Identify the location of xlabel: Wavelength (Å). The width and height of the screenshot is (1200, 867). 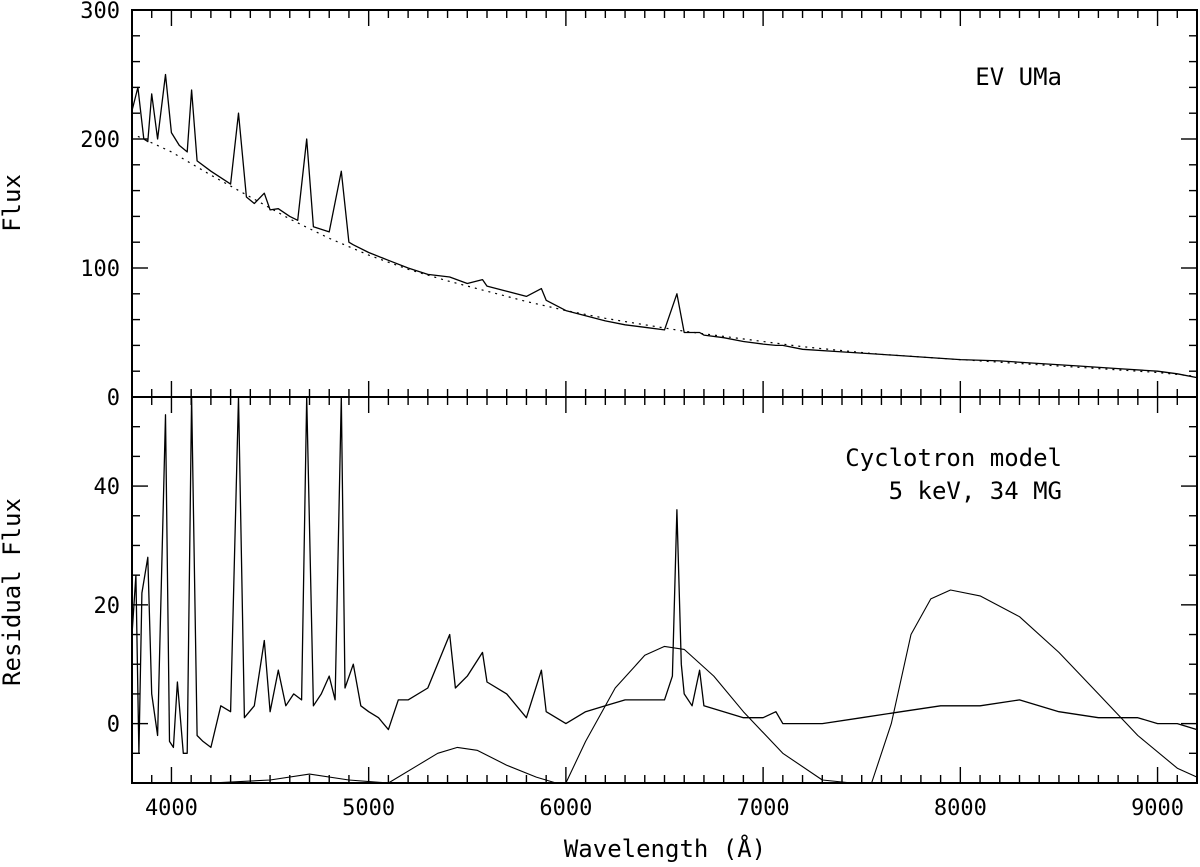
(665, 848).